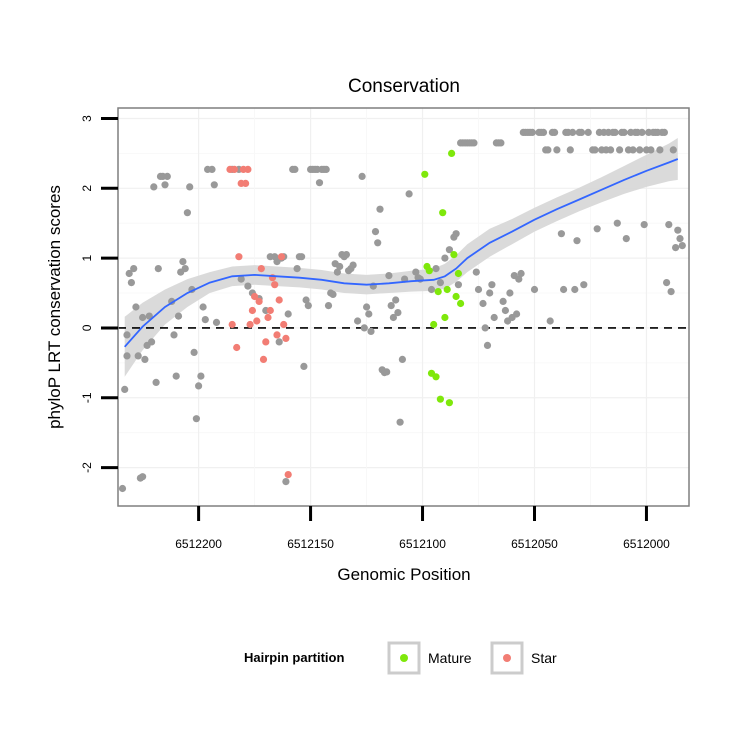 The width and height of the screenshot is (750, 750). I want to click on legend-dot-mature, so click(404, 658).